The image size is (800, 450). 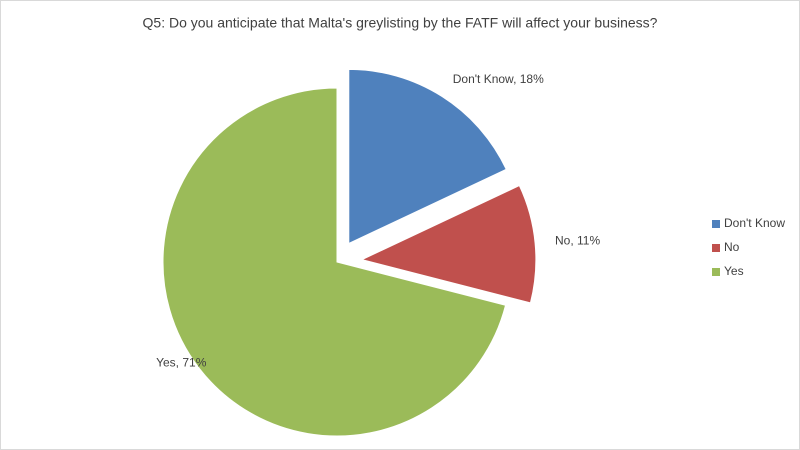 What do you see at coordinates (734, 271) in the screenshot?
I see `legend-label: Yes` at bounding box center [734, 271].